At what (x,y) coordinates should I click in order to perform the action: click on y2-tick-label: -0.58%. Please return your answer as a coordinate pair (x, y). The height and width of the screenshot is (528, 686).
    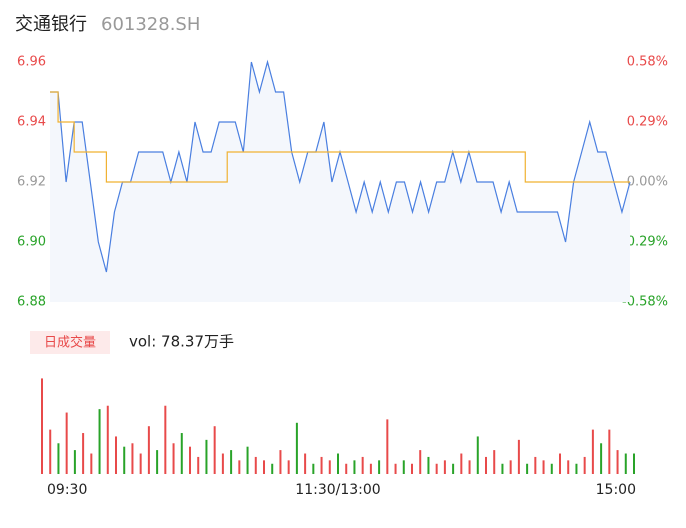
    Looking at the image, I should click on (645, 302).